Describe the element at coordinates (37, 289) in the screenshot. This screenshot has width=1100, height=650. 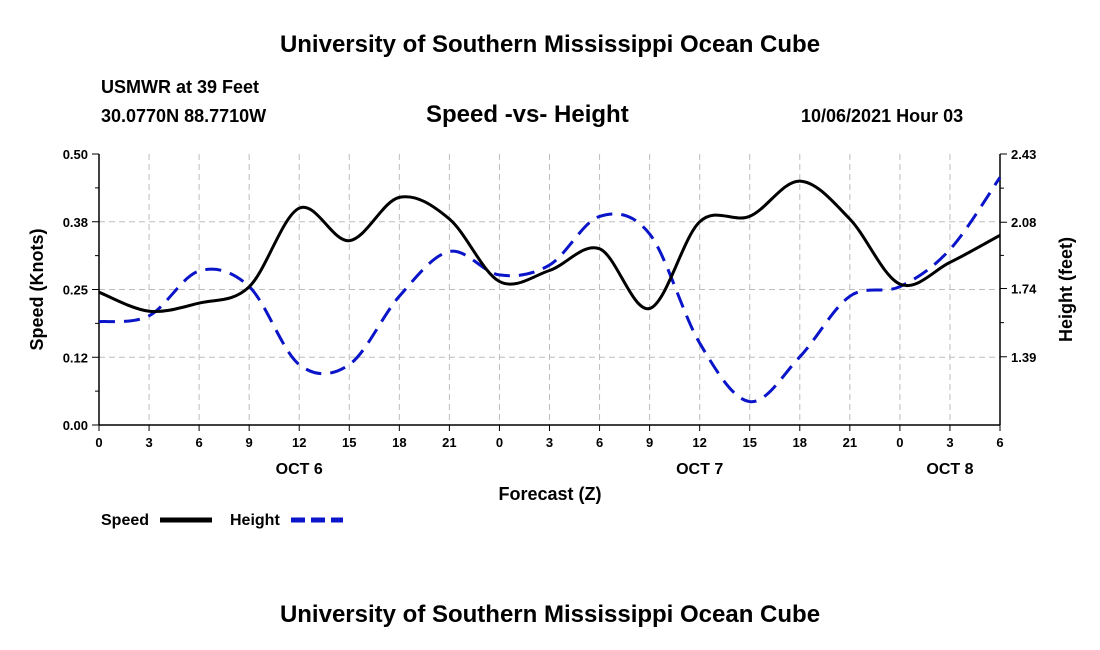
I see `y-left-axis-label: Speed (Knots)` at that location.